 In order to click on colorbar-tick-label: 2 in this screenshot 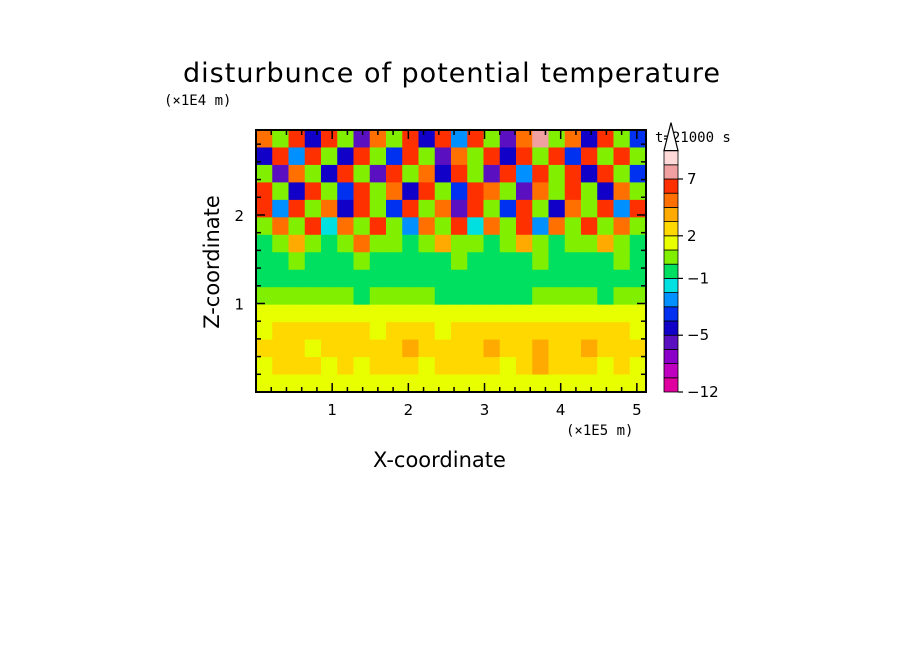, I will do `click(692, 236)`.